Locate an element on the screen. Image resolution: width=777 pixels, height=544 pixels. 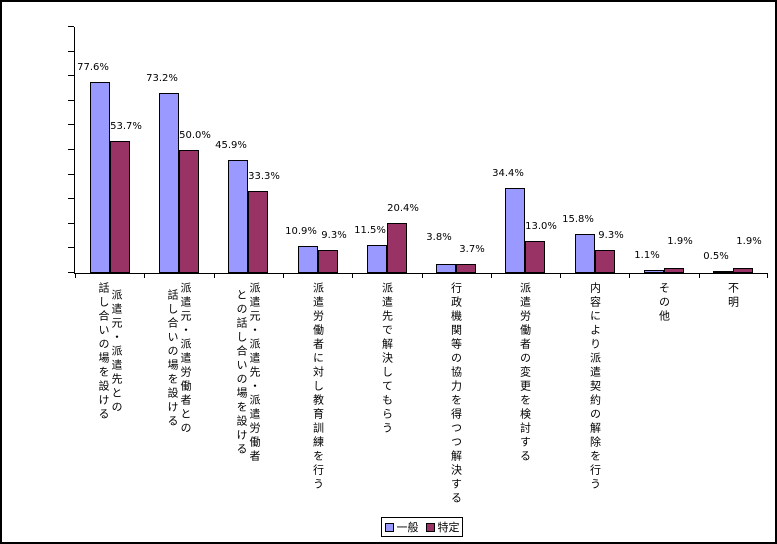
category-label: 派遣元・派遣労働者との 話し合いの場を設ける is located at coordinates (179, 359).